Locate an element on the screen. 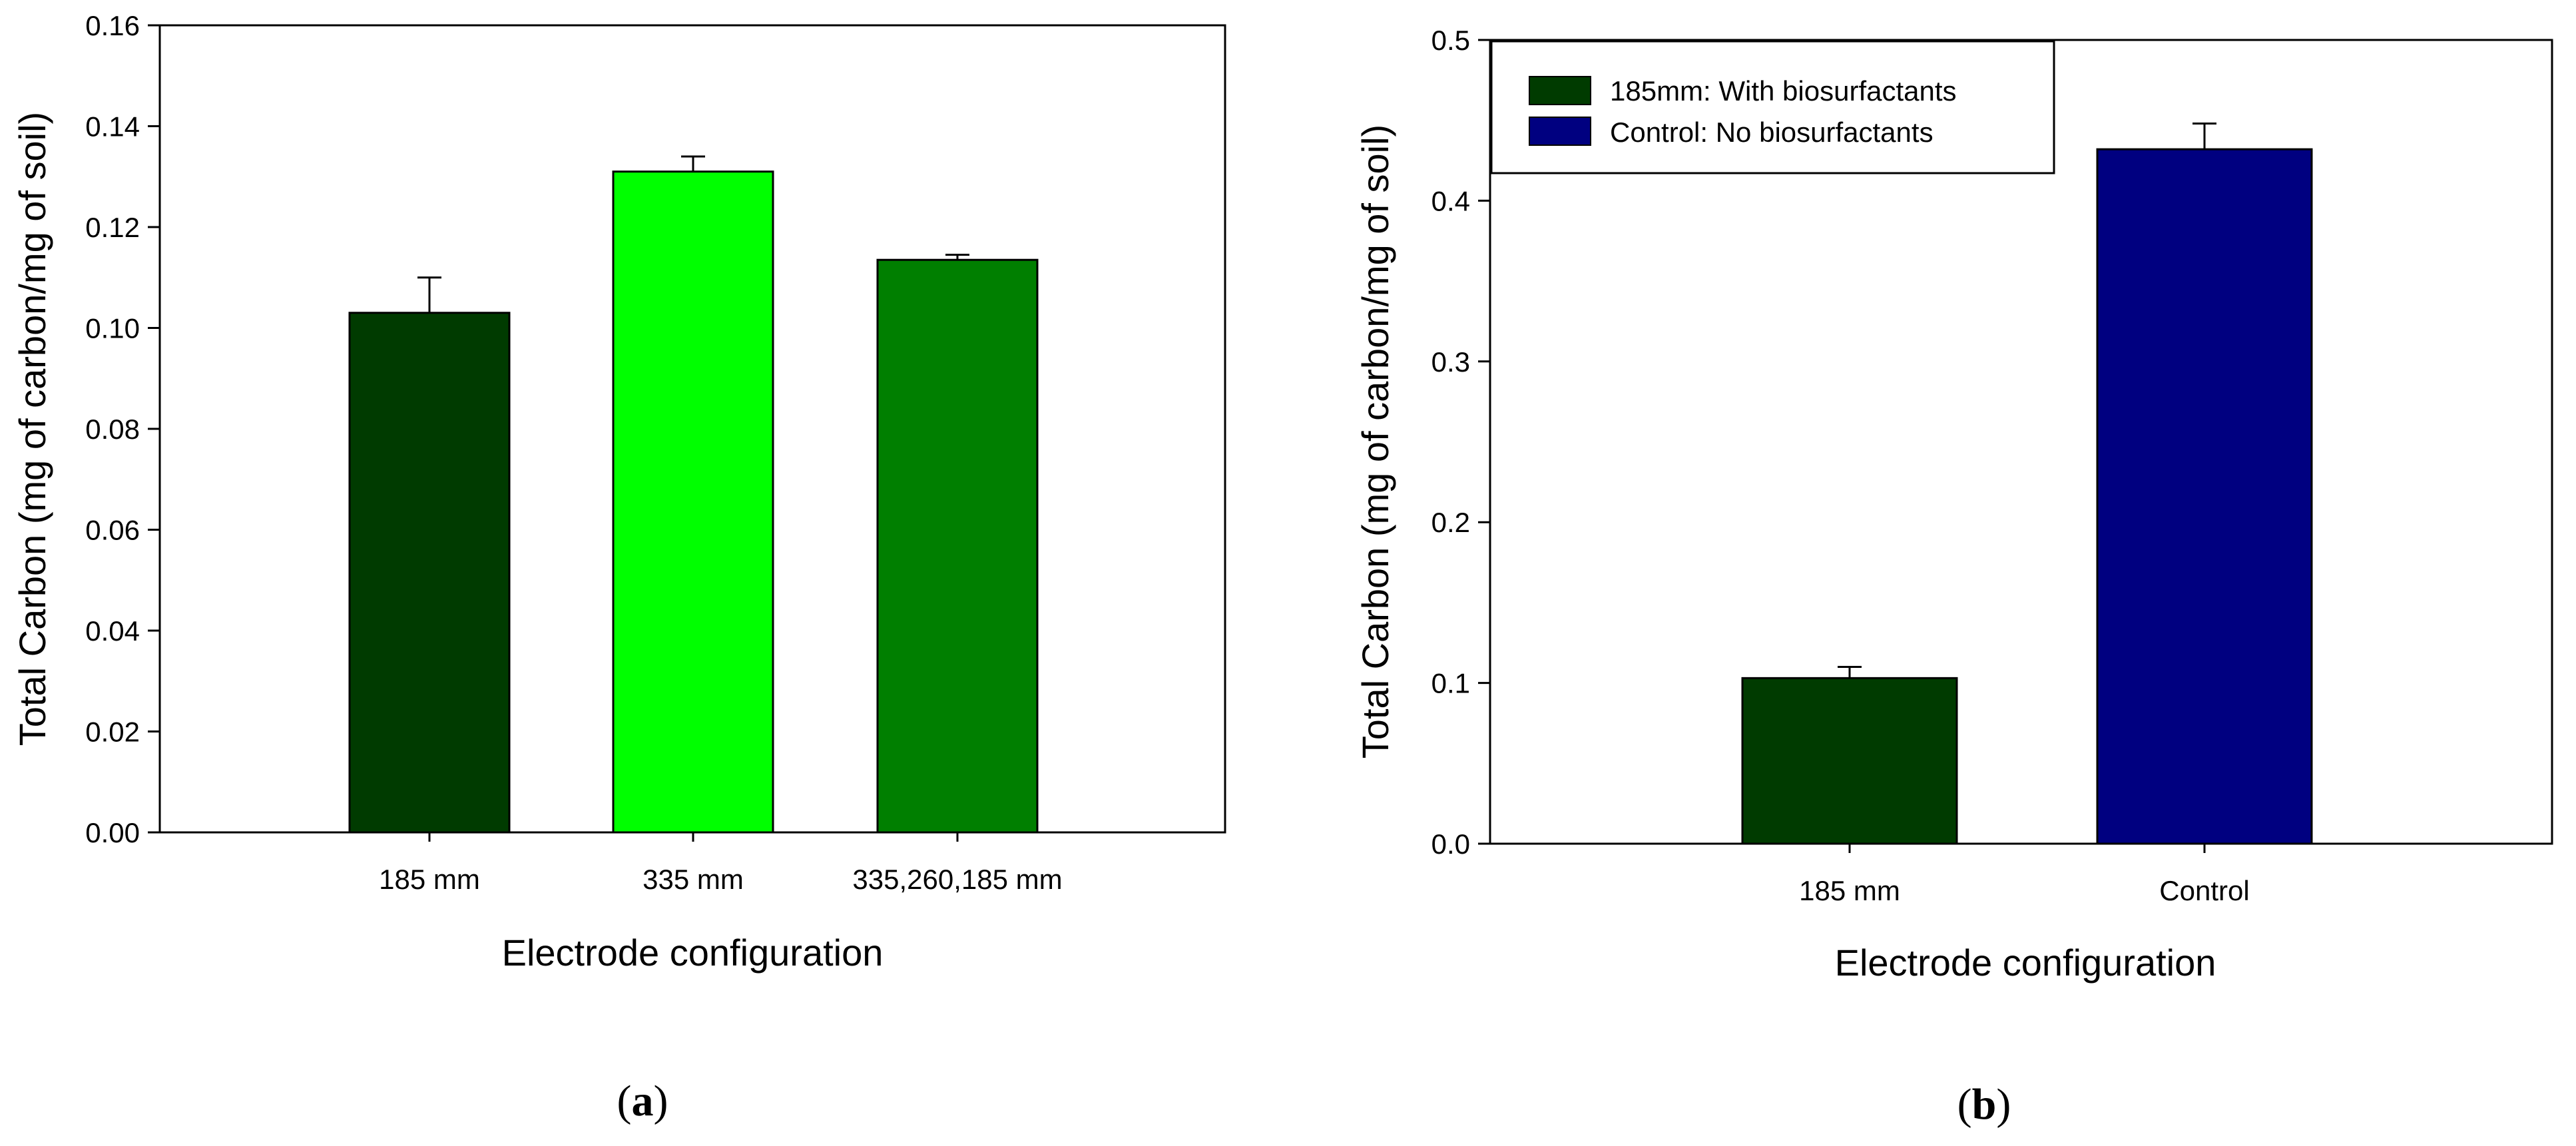 The width and height of the screenshot is (2576, 1146). bars-b is located at coordinates (2027, 484).